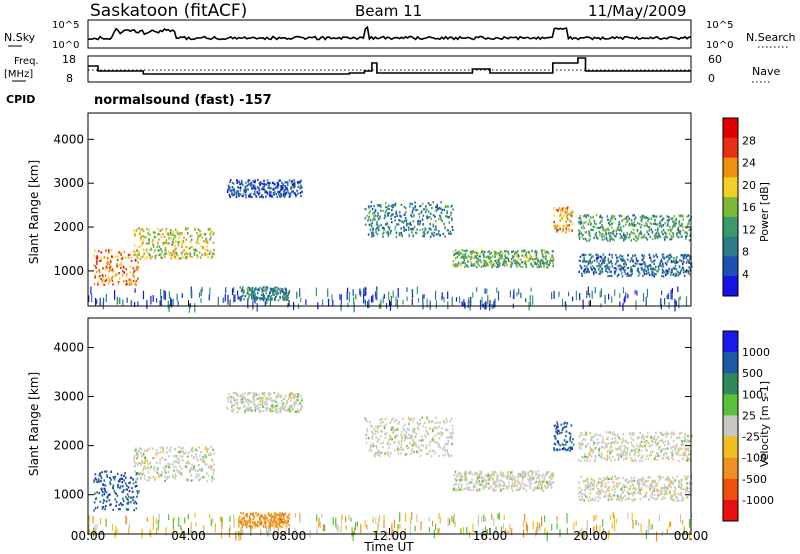 This screenshot has width=800, height=554. What do you see at coordinates (719, 45) in the screenshot?
I see `noise-tick-right-bottom: 10^0` at bounding box center [719, 45].